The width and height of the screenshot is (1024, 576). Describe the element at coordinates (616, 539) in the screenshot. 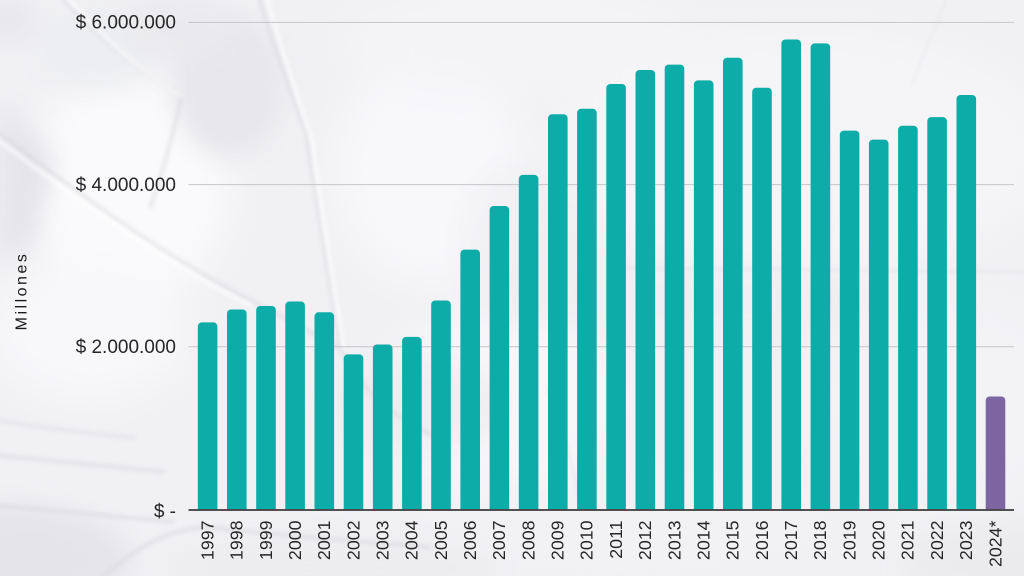

I see `svg-text: 2011` at that location.